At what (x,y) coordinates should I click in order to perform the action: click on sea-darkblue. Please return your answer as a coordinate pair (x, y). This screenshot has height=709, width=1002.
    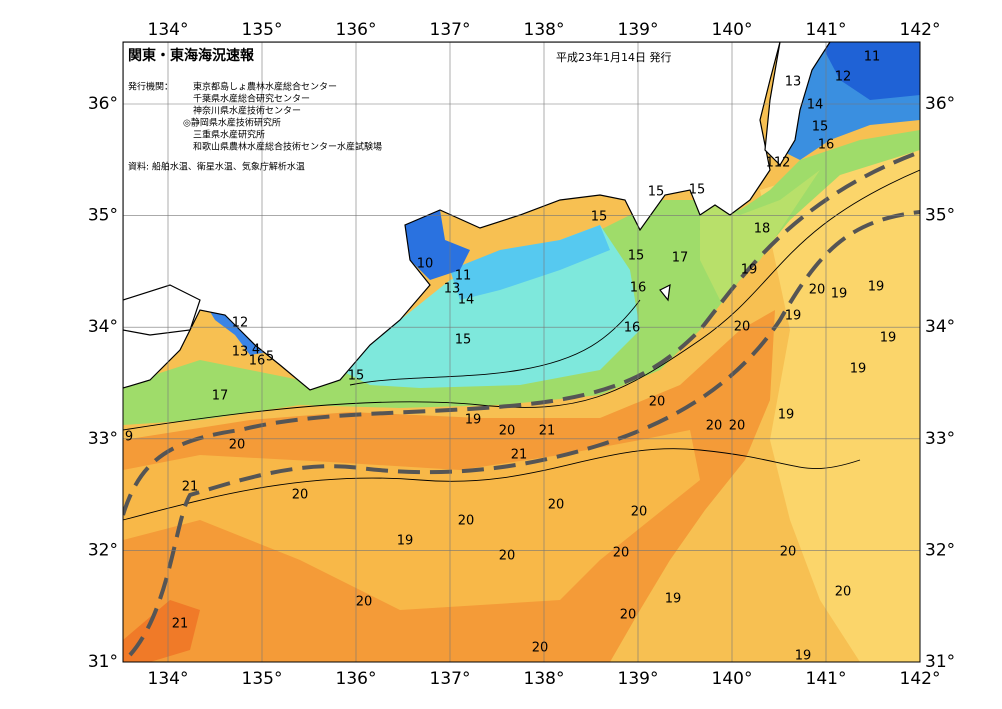
    Looking at the image, I should click on (870, 71).